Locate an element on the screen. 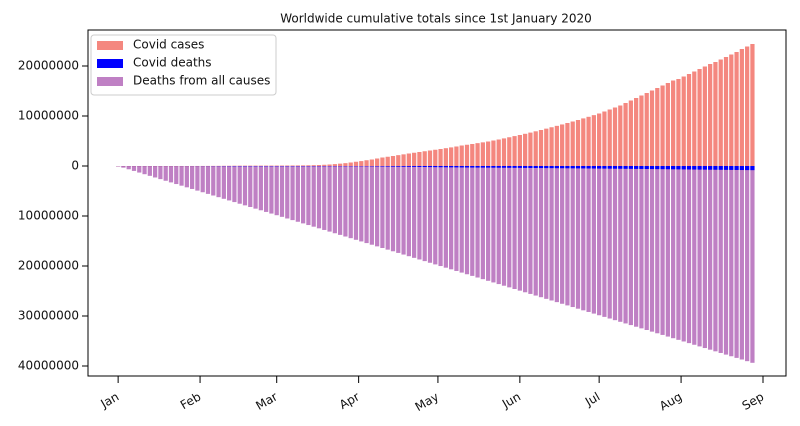 This screenshot has width=800, height=426. legend-label: Deaths from all causes is located at coordinates (201, 81).